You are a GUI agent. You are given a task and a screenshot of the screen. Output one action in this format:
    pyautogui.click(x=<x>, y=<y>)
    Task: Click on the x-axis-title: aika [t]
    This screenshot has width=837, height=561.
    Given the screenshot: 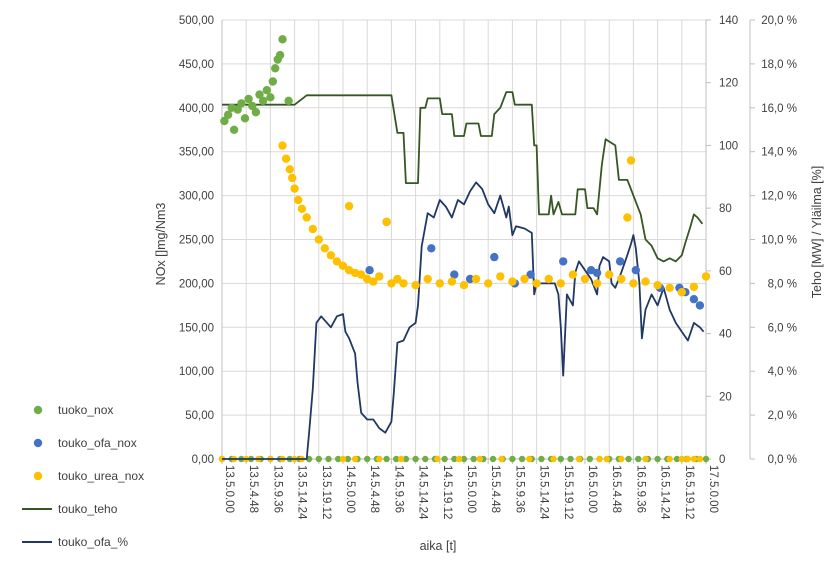 What is the action you would take?
    pyautogui.click(x=438, y=546)
    